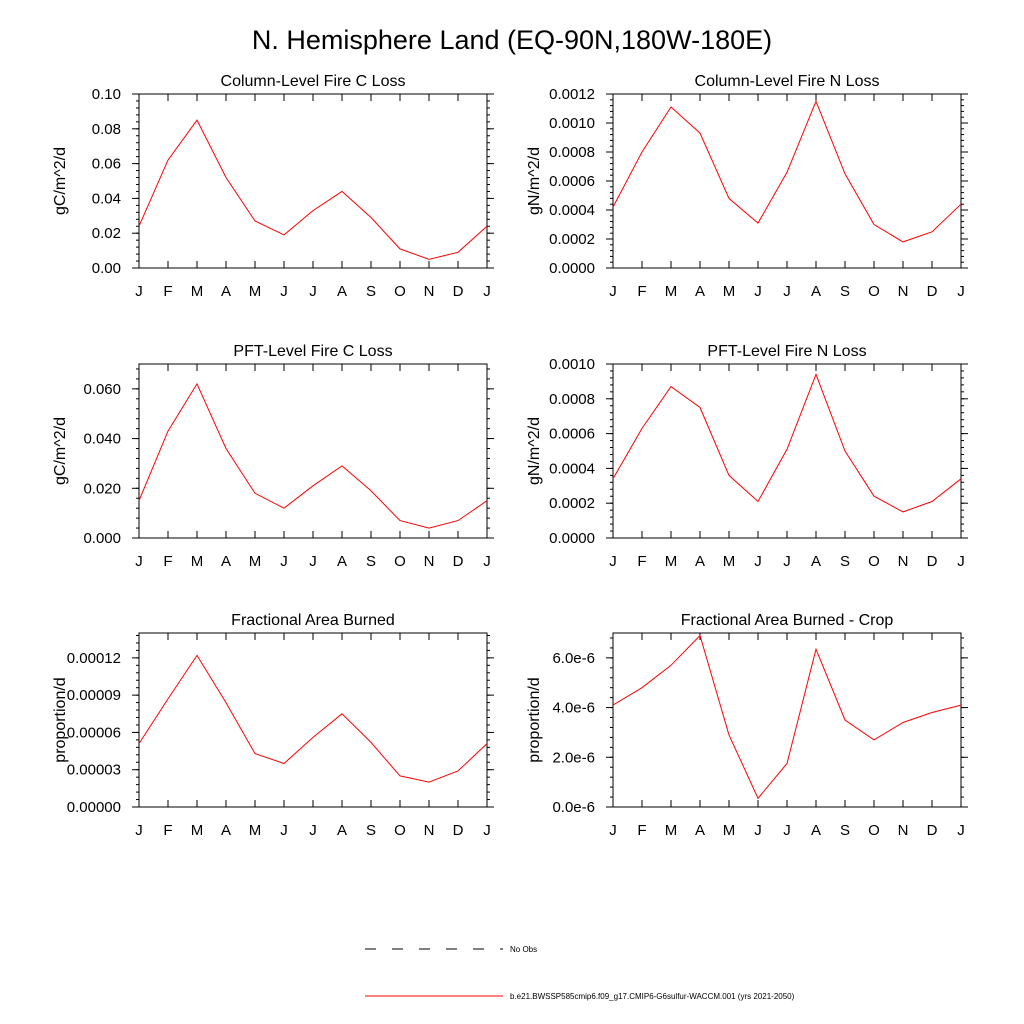  What do you see at coordinates (523, 949) in the screenshot?
I see `legend-label-no-obs: No Obs` at bounding box center [523, 949].